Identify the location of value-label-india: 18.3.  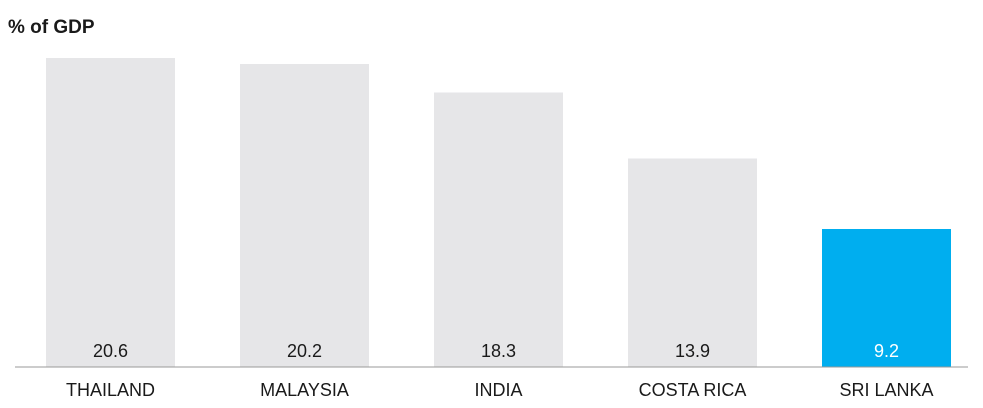
(498, 351).